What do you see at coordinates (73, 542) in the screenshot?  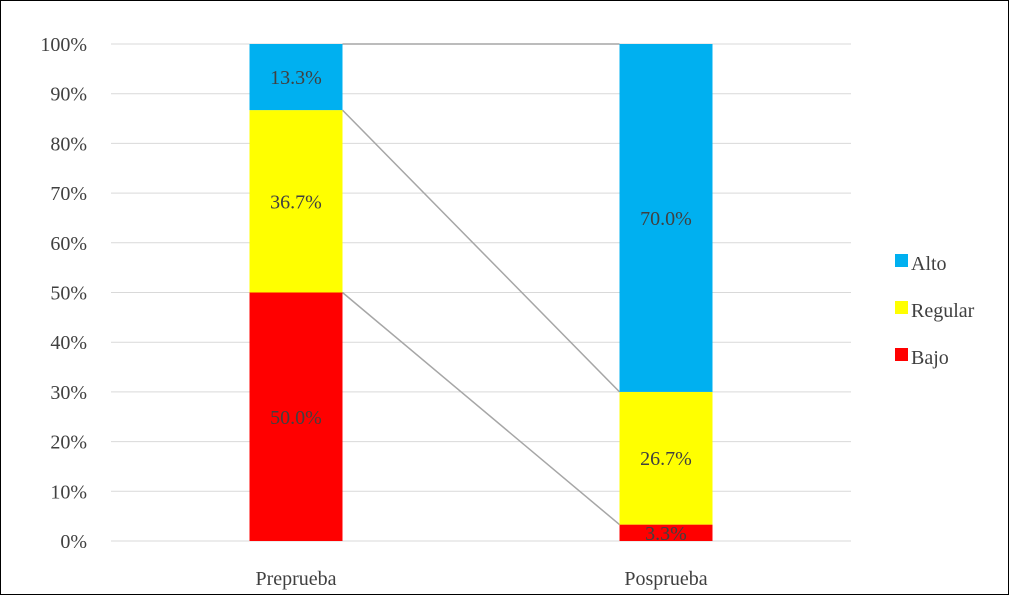 I see `y-tick-label: 0%` at bounding box center [73, 542].